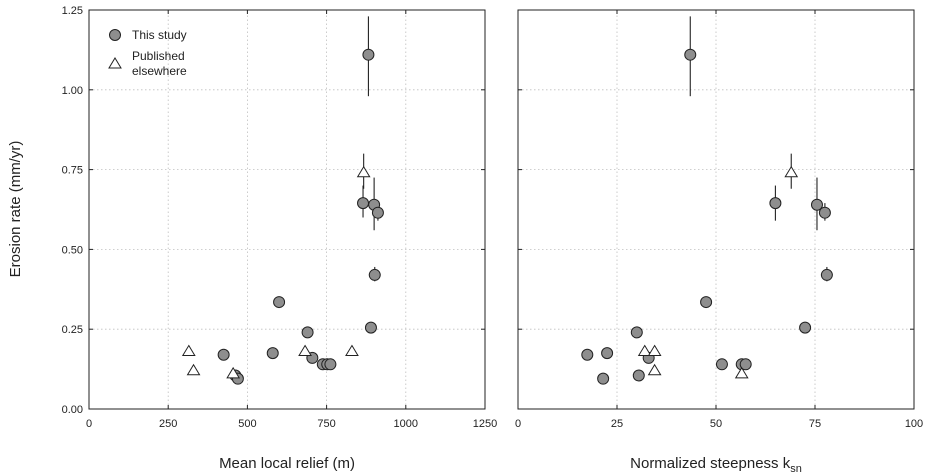 The width and height of the screenshot is (930, 475). I want to click on y-tick-label: 0.50, so click(72, 250).